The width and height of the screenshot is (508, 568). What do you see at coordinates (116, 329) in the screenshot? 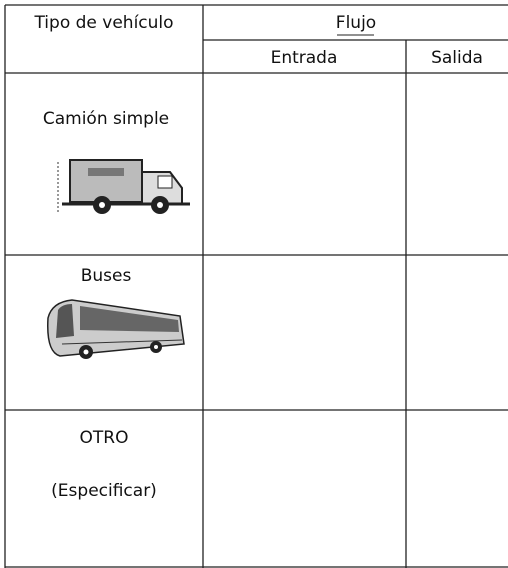
I see `bus-icon` at bounding box center [116, 329].